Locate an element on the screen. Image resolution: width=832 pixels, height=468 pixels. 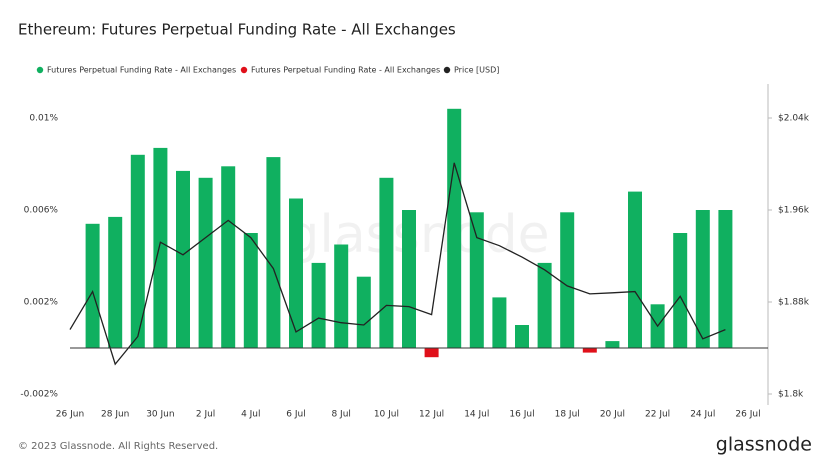
x-tick-label: 22 Jul is located at coordinates (657, 415).